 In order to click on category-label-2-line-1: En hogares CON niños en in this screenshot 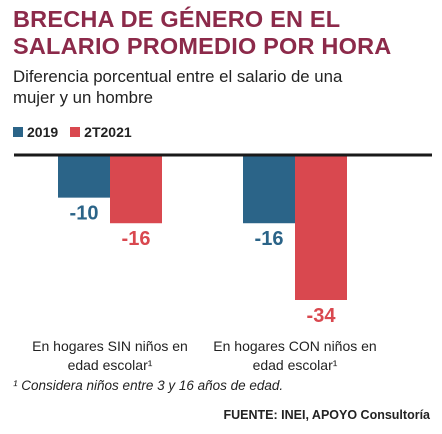, I will do `click(294, 346)`.